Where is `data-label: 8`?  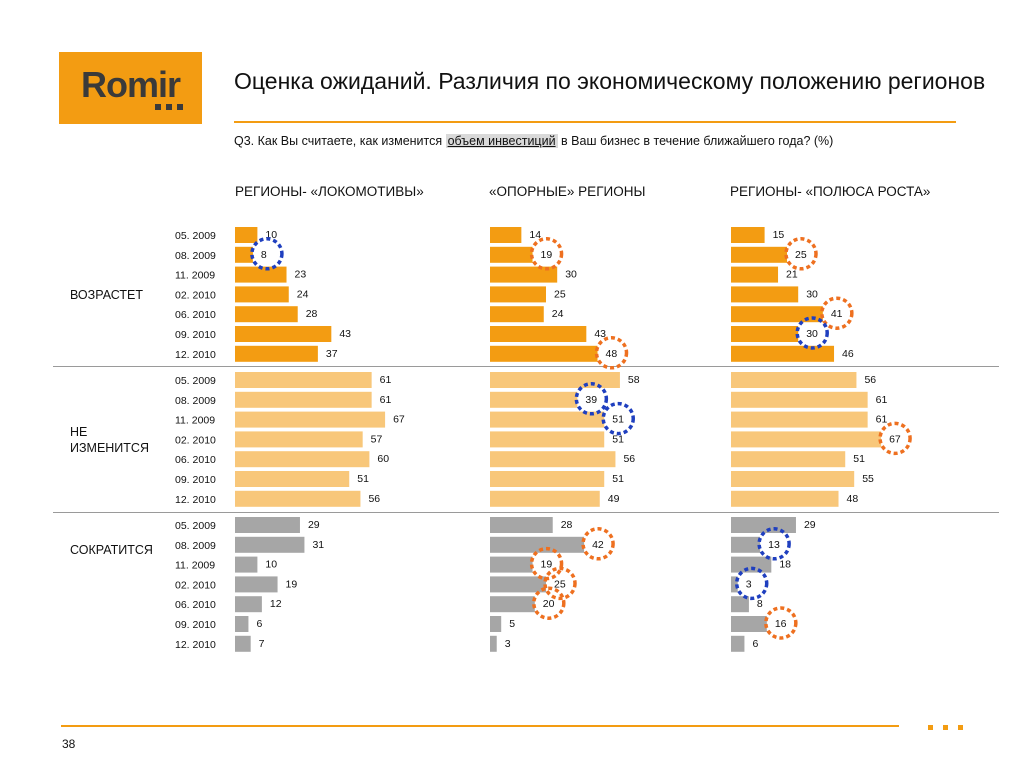 data-label: 8 is located at coordinates (264, 255).